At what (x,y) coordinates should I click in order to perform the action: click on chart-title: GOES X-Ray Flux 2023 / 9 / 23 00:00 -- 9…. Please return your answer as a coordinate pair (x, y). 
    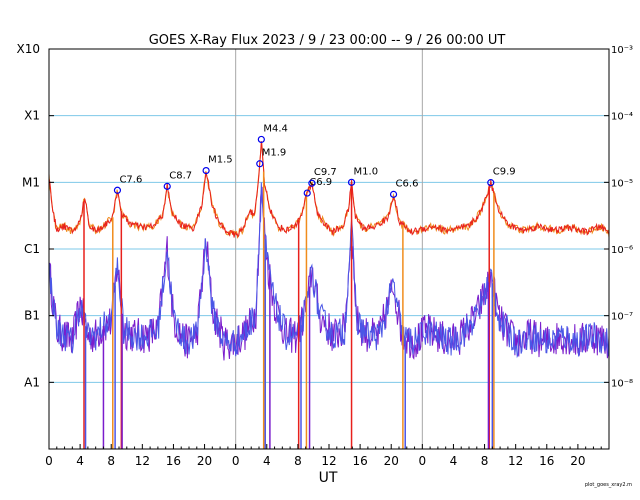
    Looking at the image, I should click on (327, 40).